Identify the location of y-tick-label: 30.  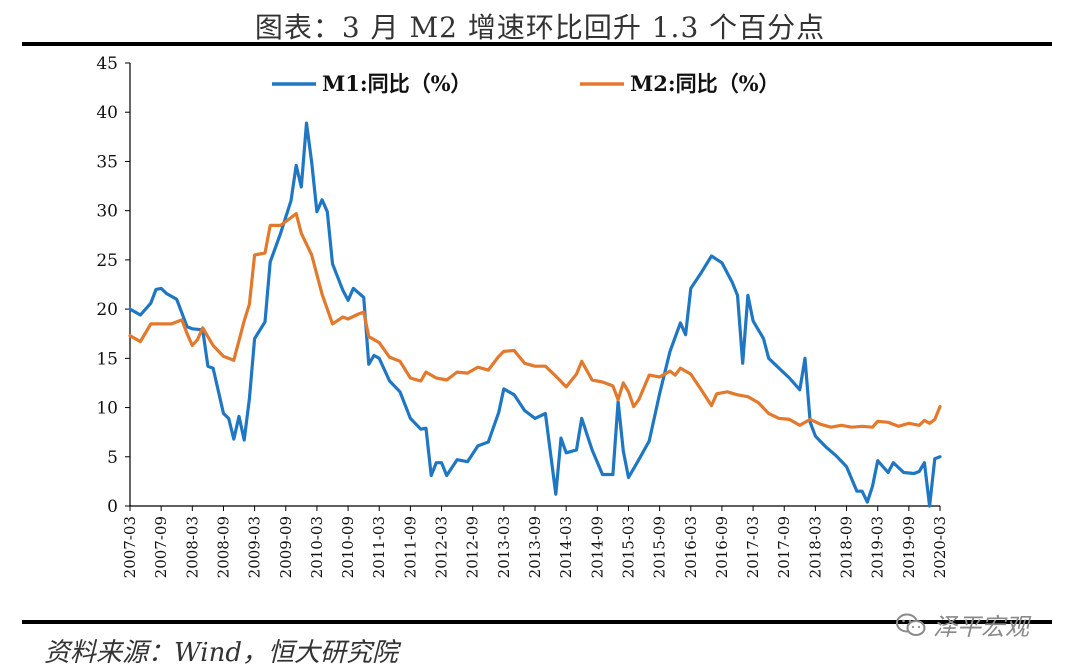
(107, 212).